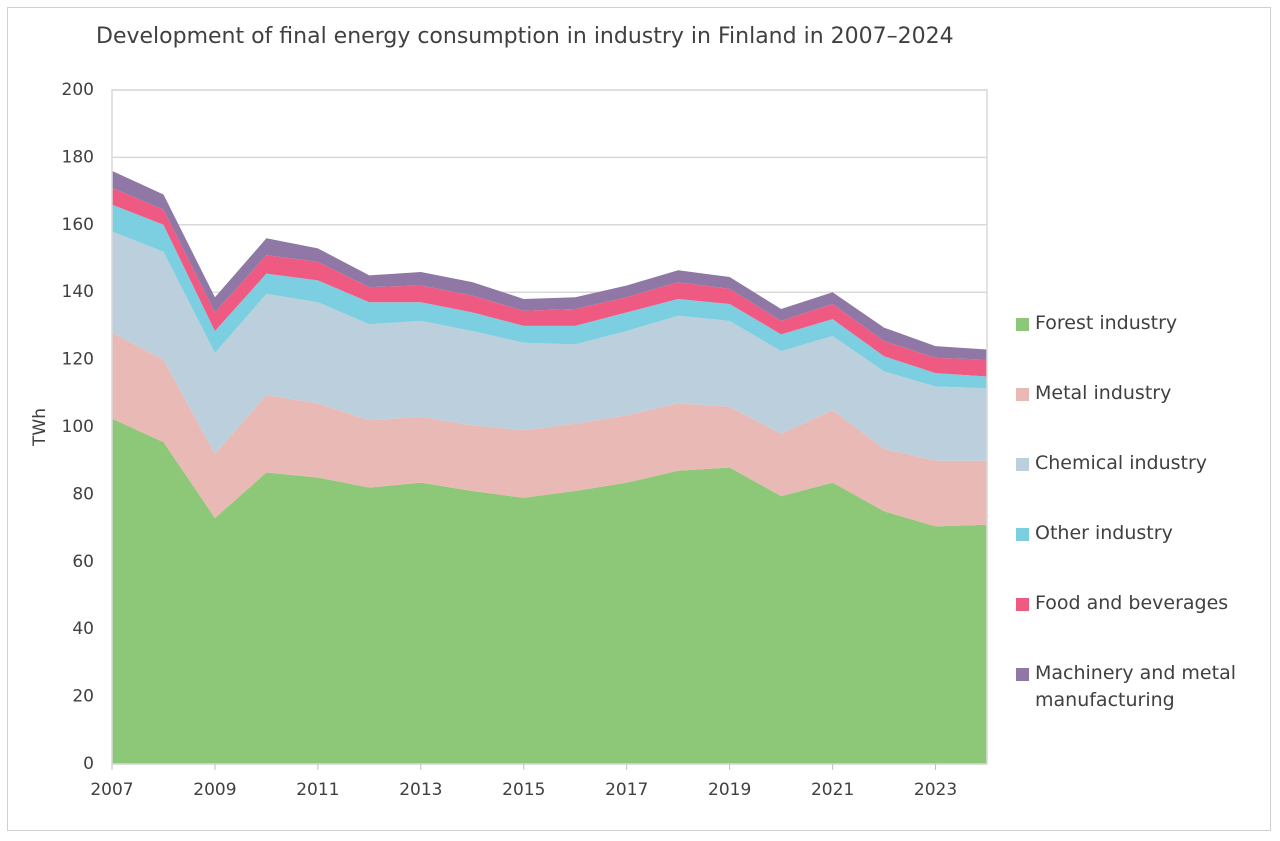 The height and width of the screenshot is (841, 1280). What do you see at coordinates (111, 790) in the screenshot?
I see `x-tick-label: 2007` at bounding box center [111, 790].